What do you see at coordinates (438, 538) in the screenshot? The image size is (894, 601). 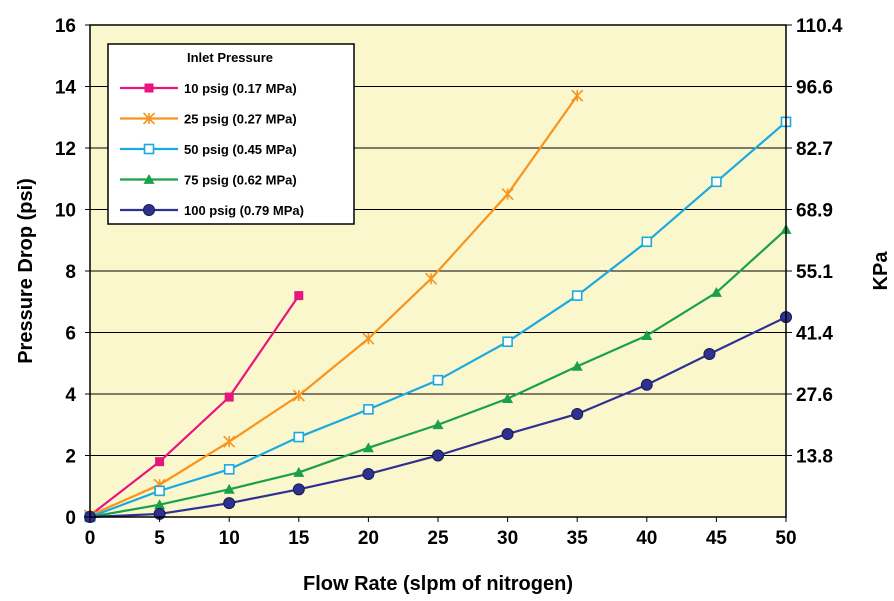 I see `x-tick-label: 25` at bounding box center [438, 538].